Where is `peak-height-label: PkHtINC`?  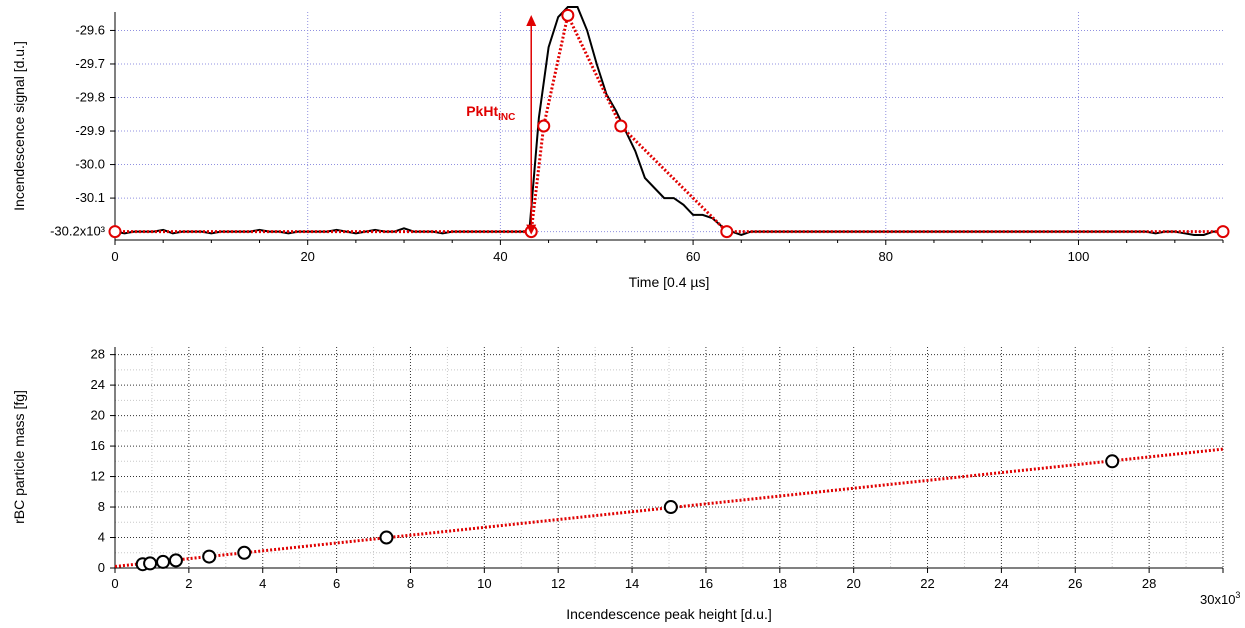
peak-height-label: PkHtINC is located at coordinates (490, 113).